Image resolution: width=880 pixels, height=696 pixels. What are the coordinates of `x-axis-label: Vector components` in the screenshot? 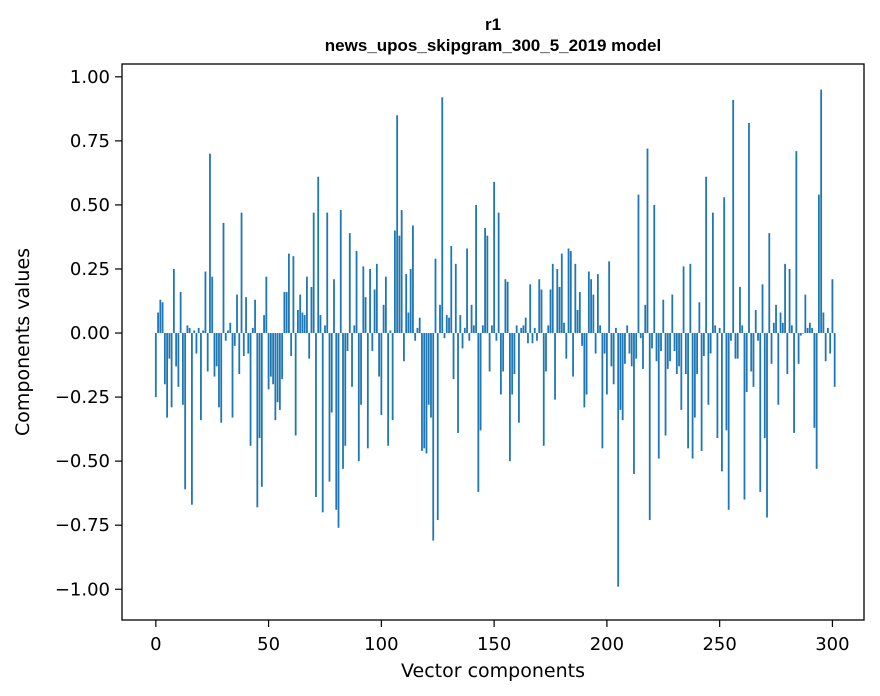 It's located at (493, 671).